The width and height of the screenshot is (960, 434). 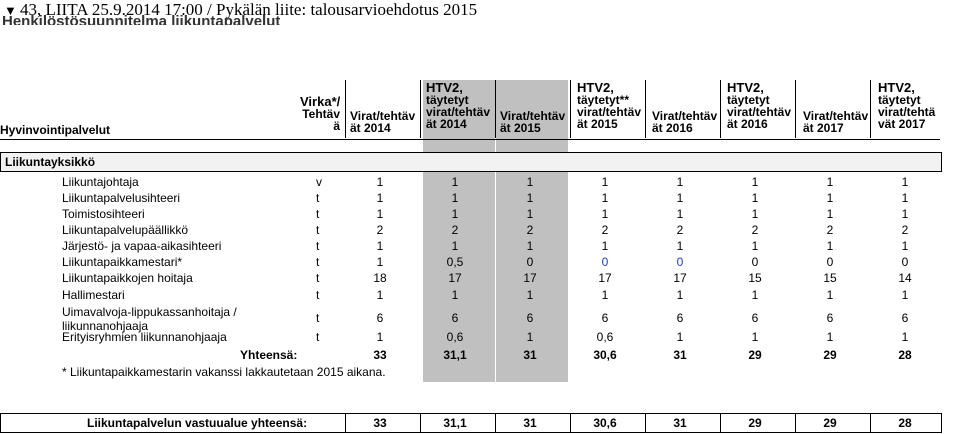 What do you see at coordinates (319, 182) in the screenshot?
I see `row-type: v` at bounding box center [319, 182].